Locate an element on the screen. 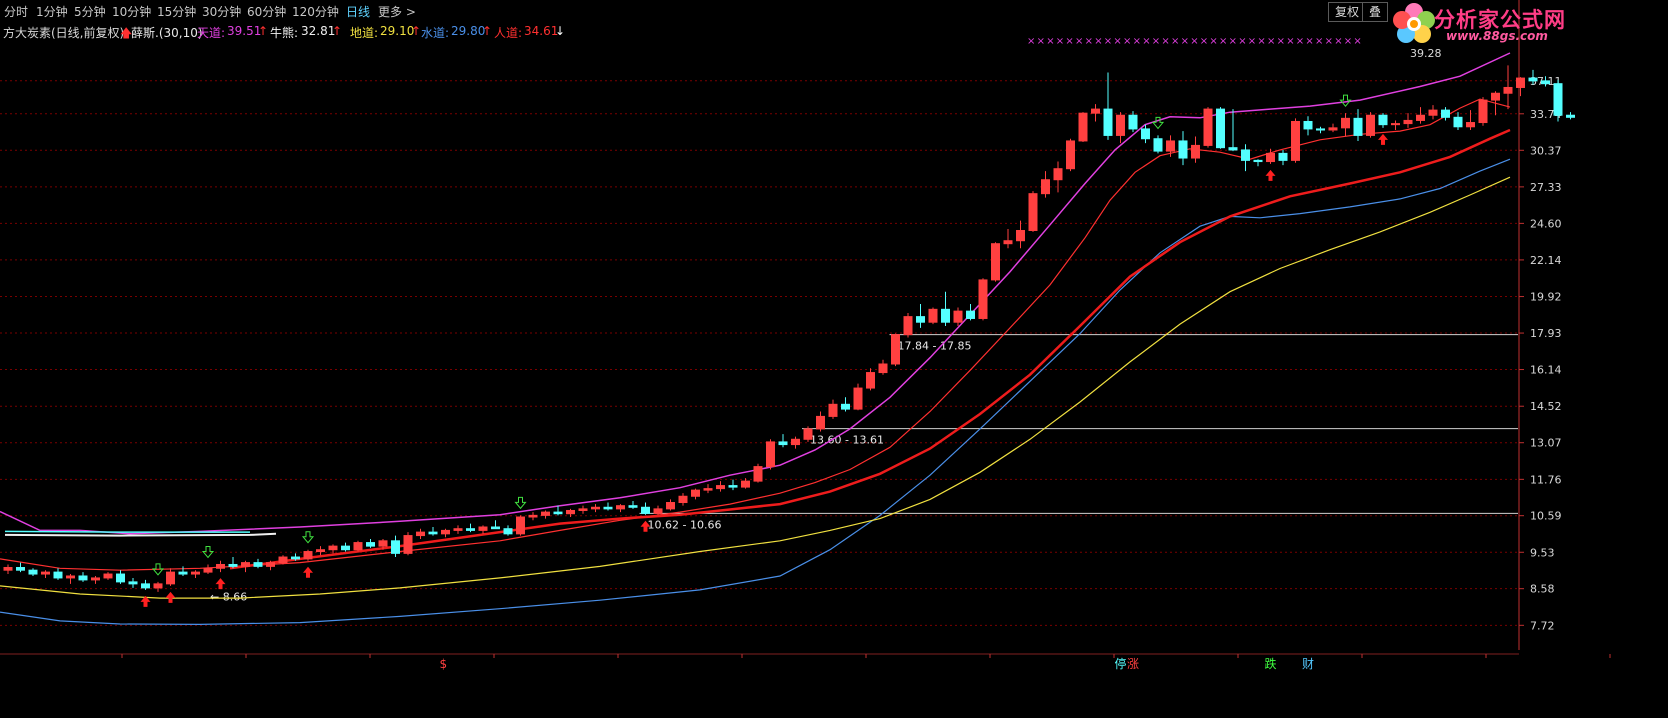  logo-name: 分析家公式网 is located at coordinates (1500, 20).